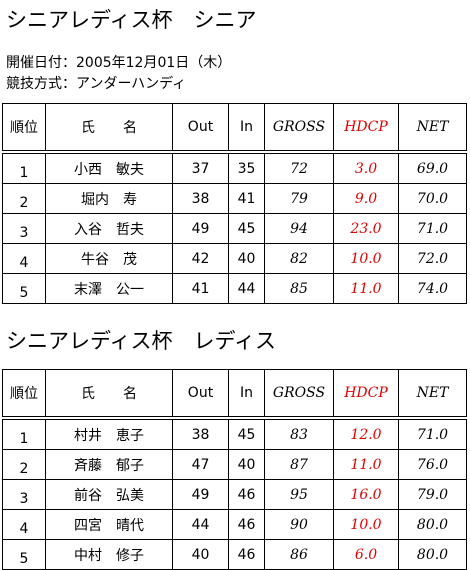 The image size is (470, 570). I want to click on info-line: 競技方式：アンダーハンディ, so click(96, 84).